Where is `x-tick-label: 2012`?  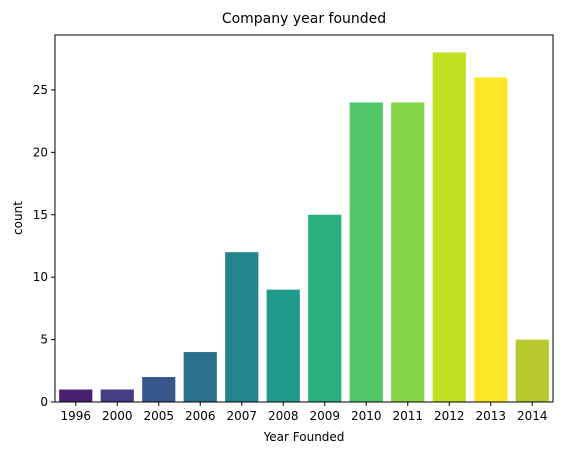 x-tick-label: 2012 is located at coordinates (449, 416).